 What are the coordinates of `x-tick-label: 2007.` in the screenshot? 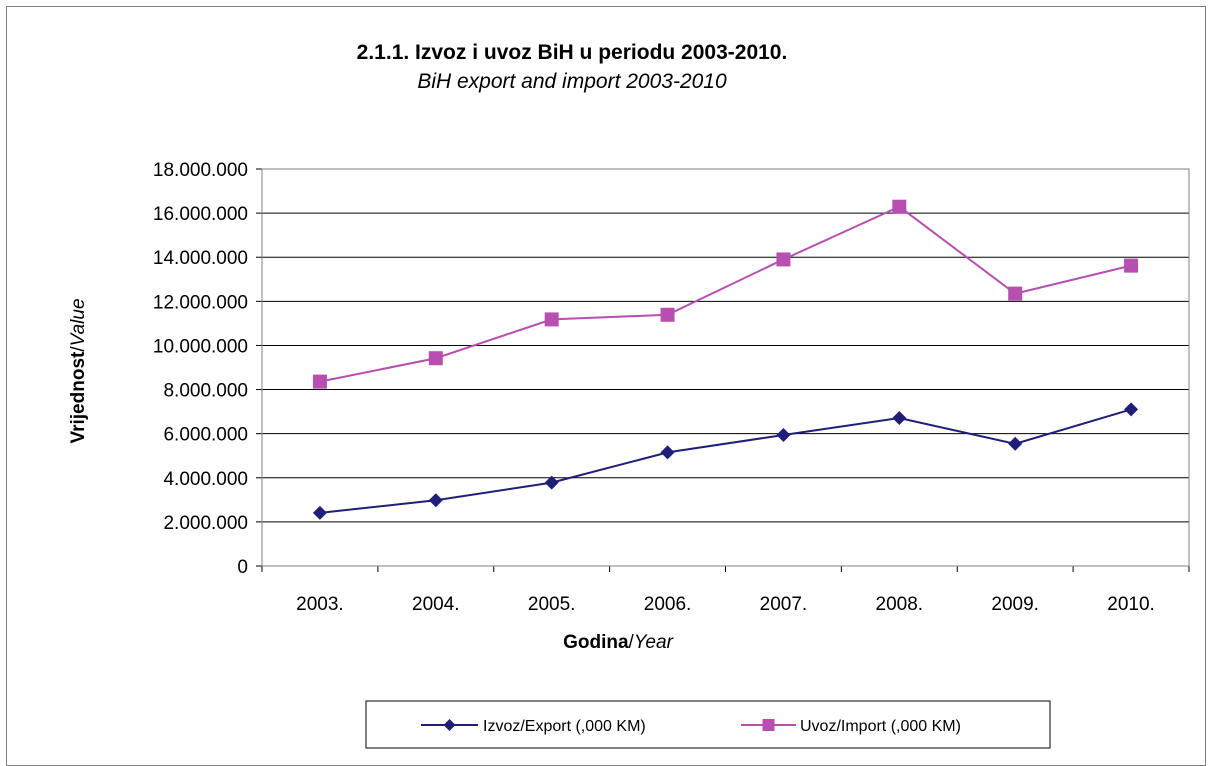 It's located at (784, 604).